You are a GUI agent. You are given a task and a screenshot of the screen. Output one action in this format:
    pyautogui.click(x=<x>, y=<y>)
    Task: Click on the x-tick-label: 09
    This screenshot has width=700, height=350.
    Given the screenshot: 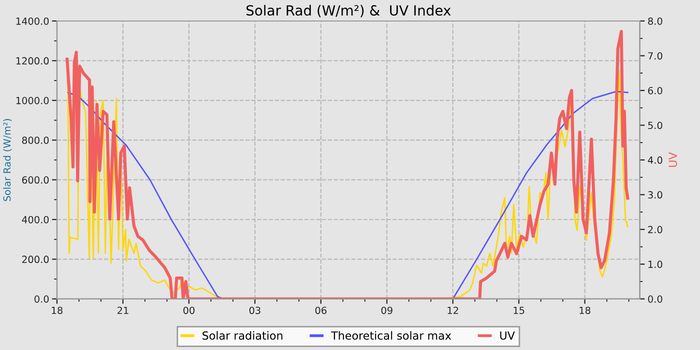 What is the action you would take?
    pyautogui.click(x=386, y=310)
    